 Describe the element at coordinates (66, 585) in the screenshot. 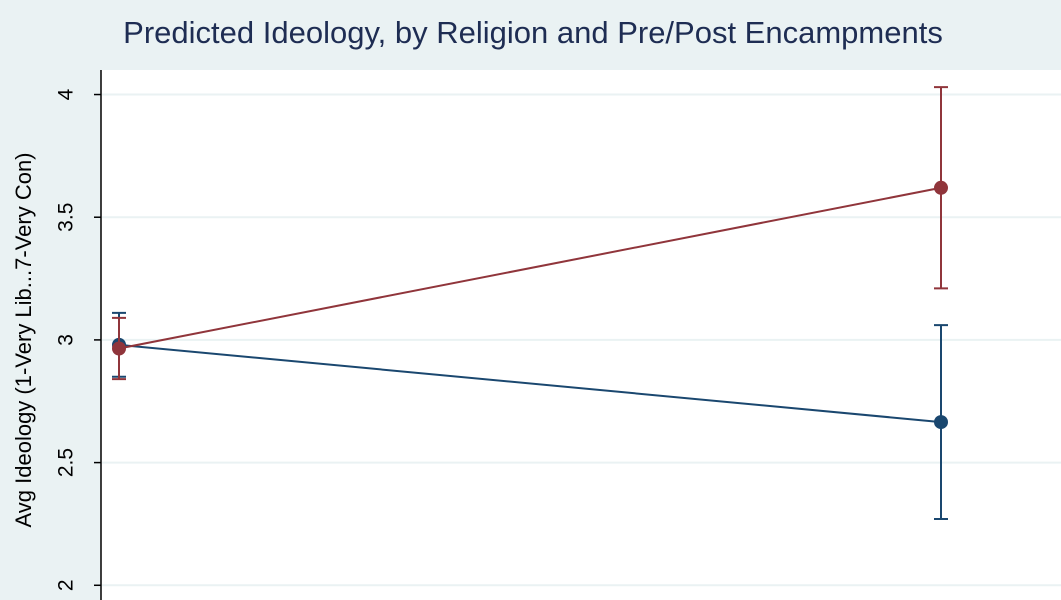

I see `y-tick-label: 2` at that location.